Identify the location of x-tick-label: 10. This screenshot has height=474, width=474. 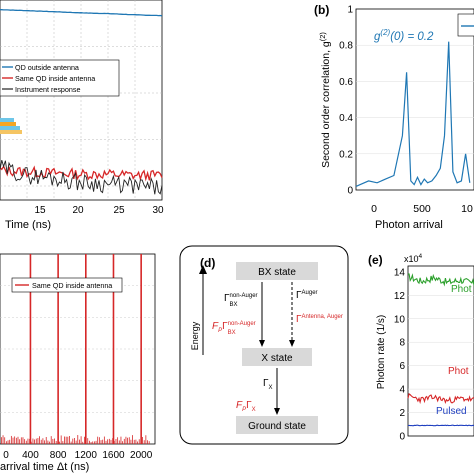
(467, 209).